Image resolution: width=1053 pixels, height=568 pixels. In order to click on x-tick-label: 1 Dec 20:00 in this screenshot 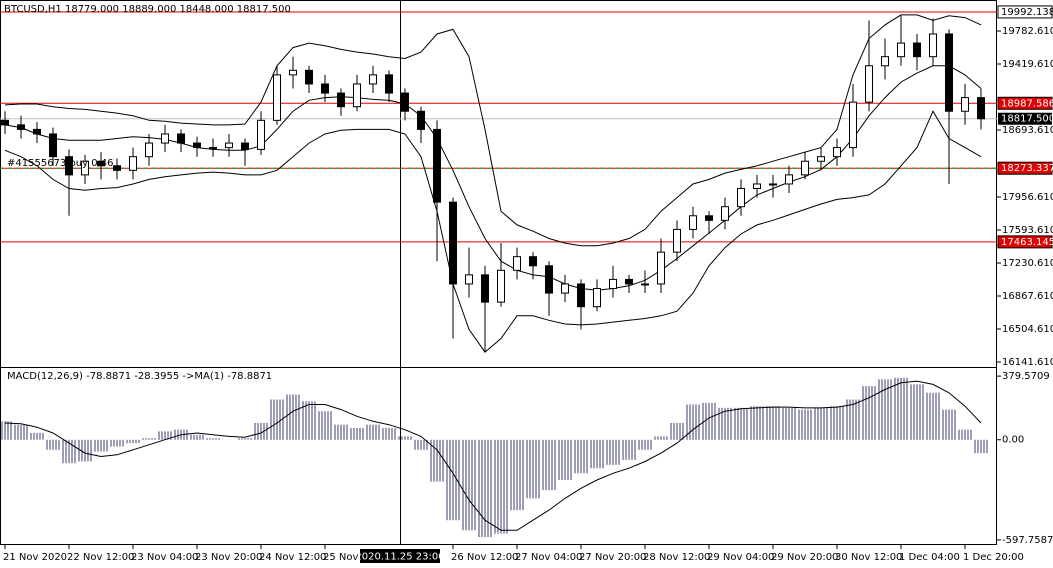, I will do `click(993, 557)`.